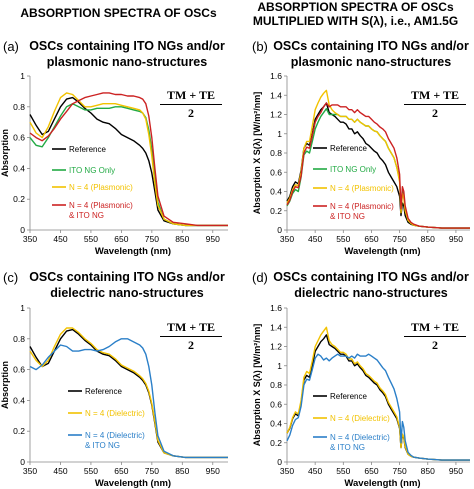  What do you see at coordinates (19, 370) in the screenshot?
I see `panel-c-y-tick-label: 0.6` at bounding box center [19, 370].